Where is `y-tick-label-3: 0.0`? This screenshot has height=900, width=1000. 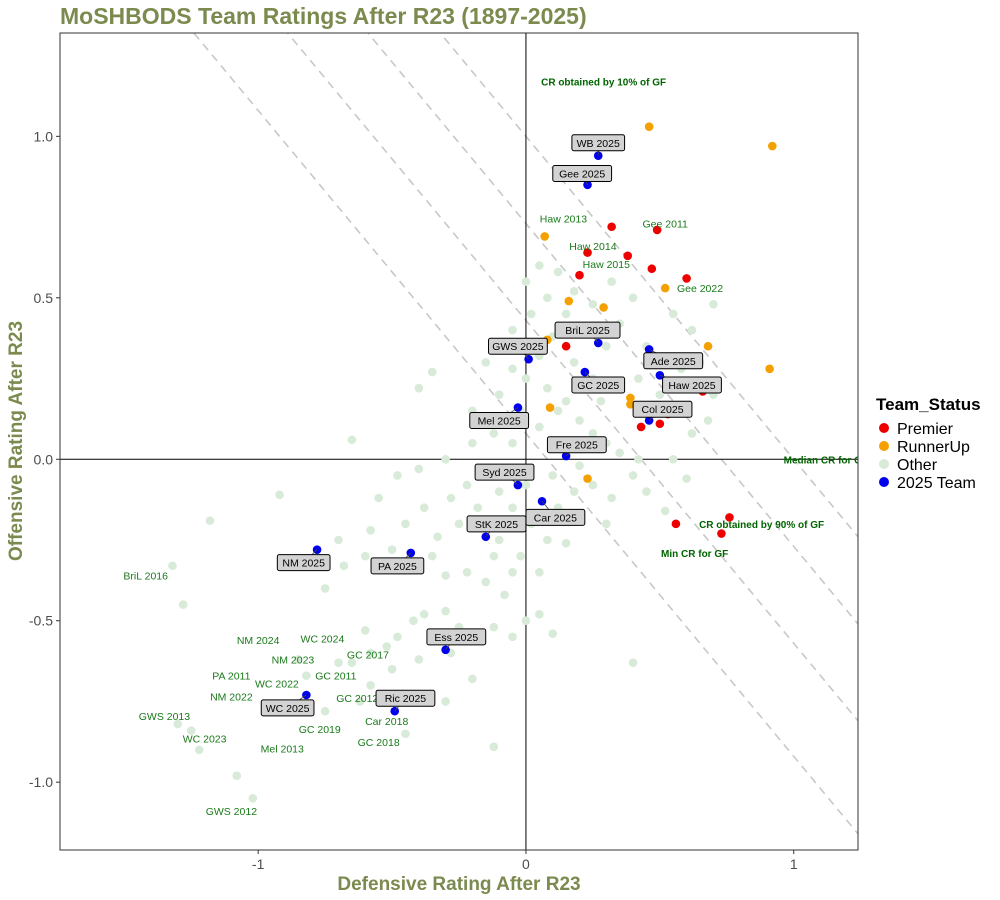
y-tick-label-3: 0.0 is located at coordinates (44, 459).